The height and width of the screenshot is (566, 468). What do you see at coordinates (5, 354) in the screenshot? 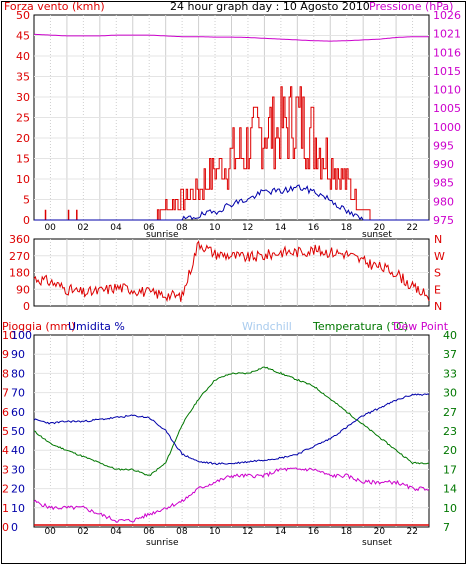
I see `rain-tick-1: 9` at bounding box center [5, 354].